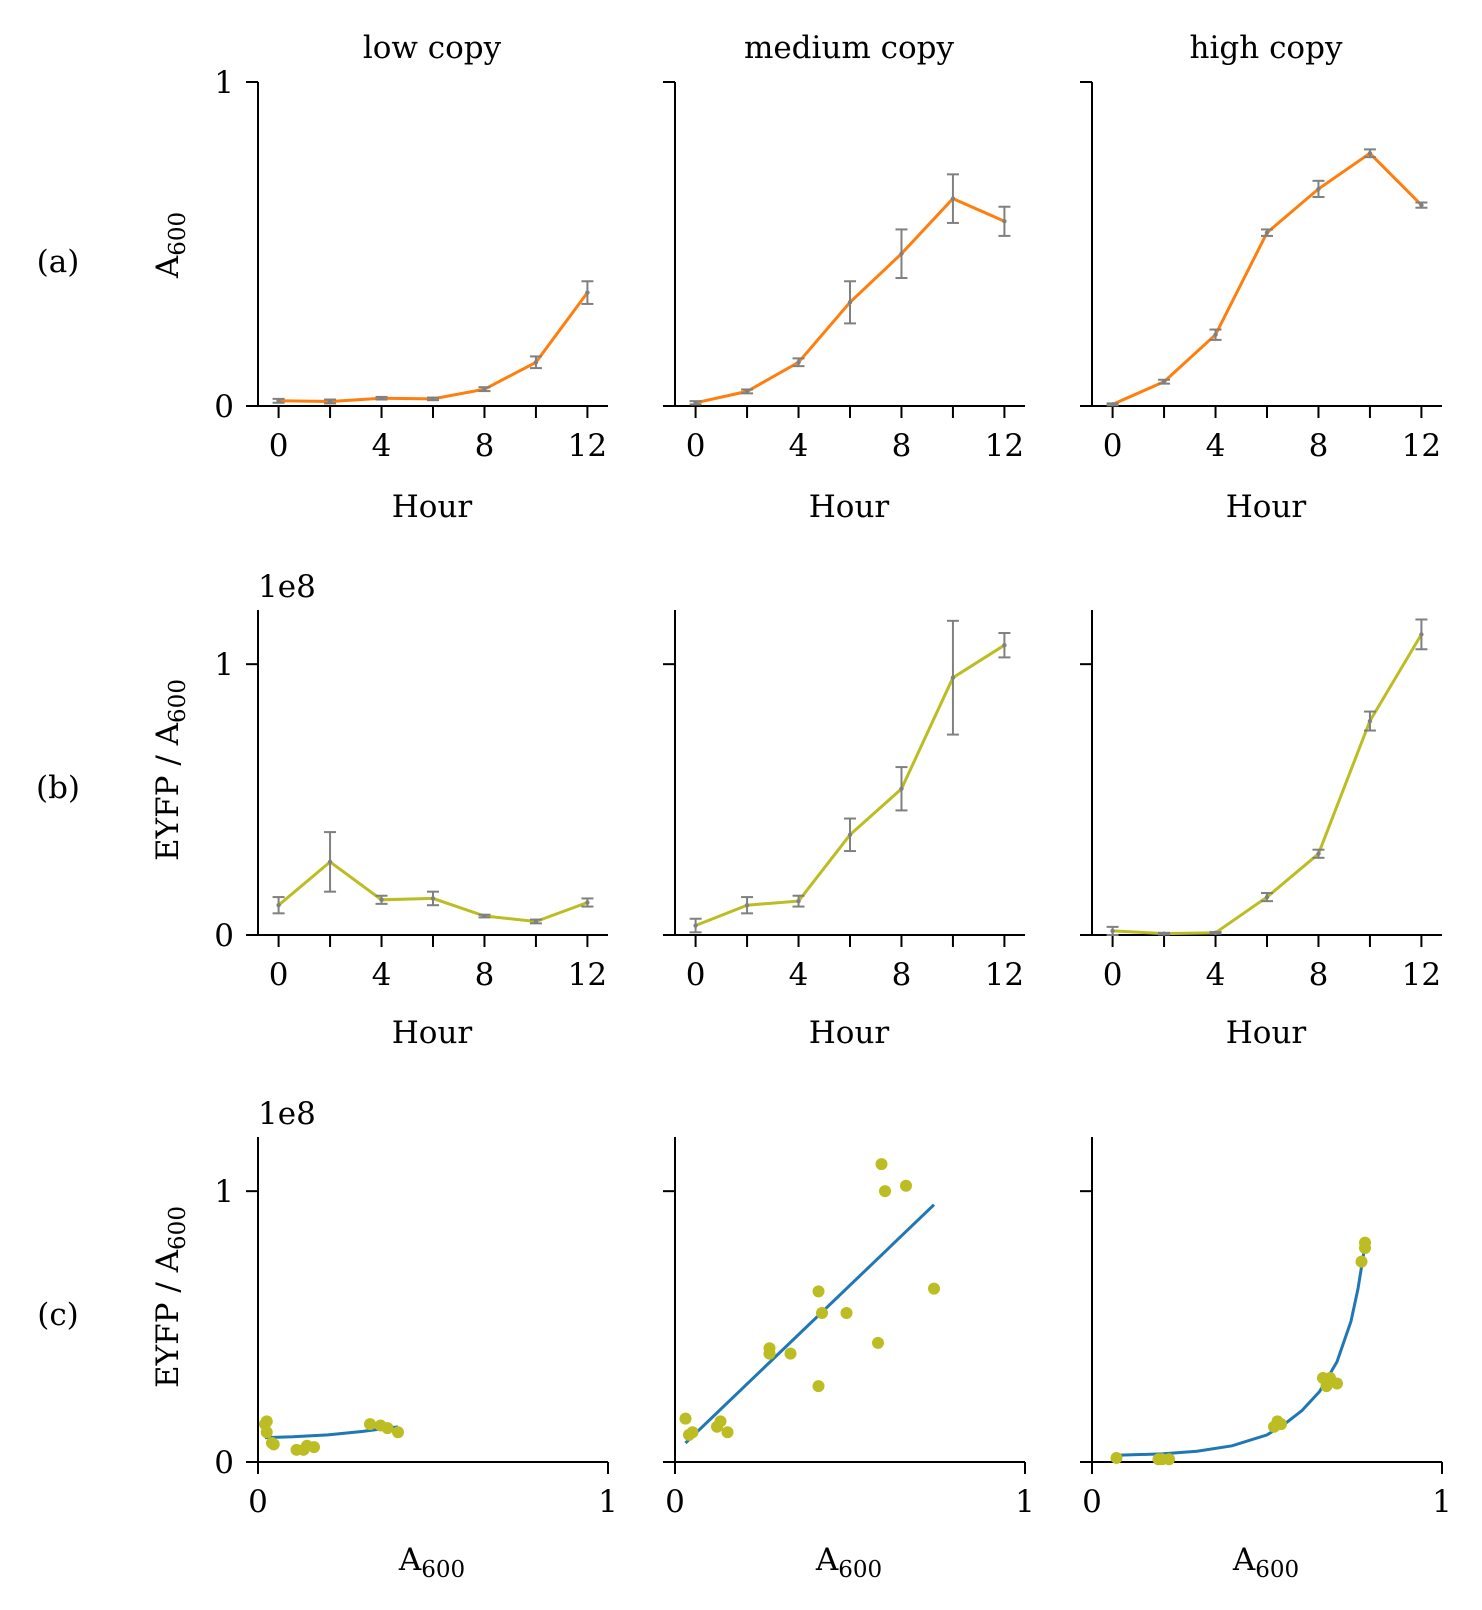  Describe the element at coordinates (432, 1033) in the screenshot. I see `x-axis-title-b-low: Hour` at that location.